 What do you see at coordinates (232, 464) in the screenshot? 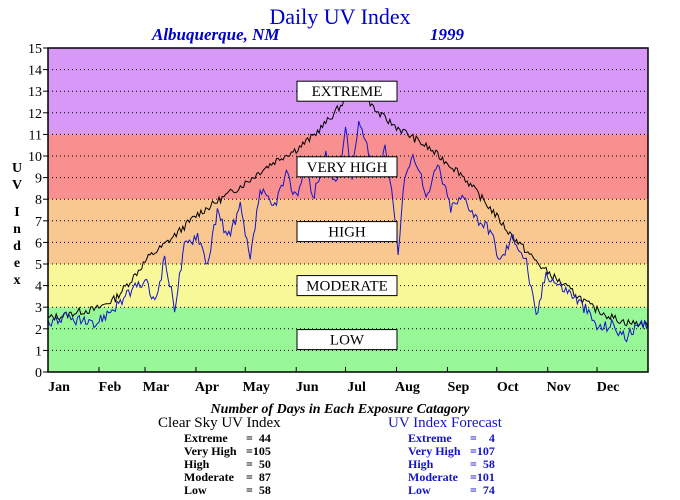
I see `clear-sky-row: High = 50` at bounding box center [232, 464].